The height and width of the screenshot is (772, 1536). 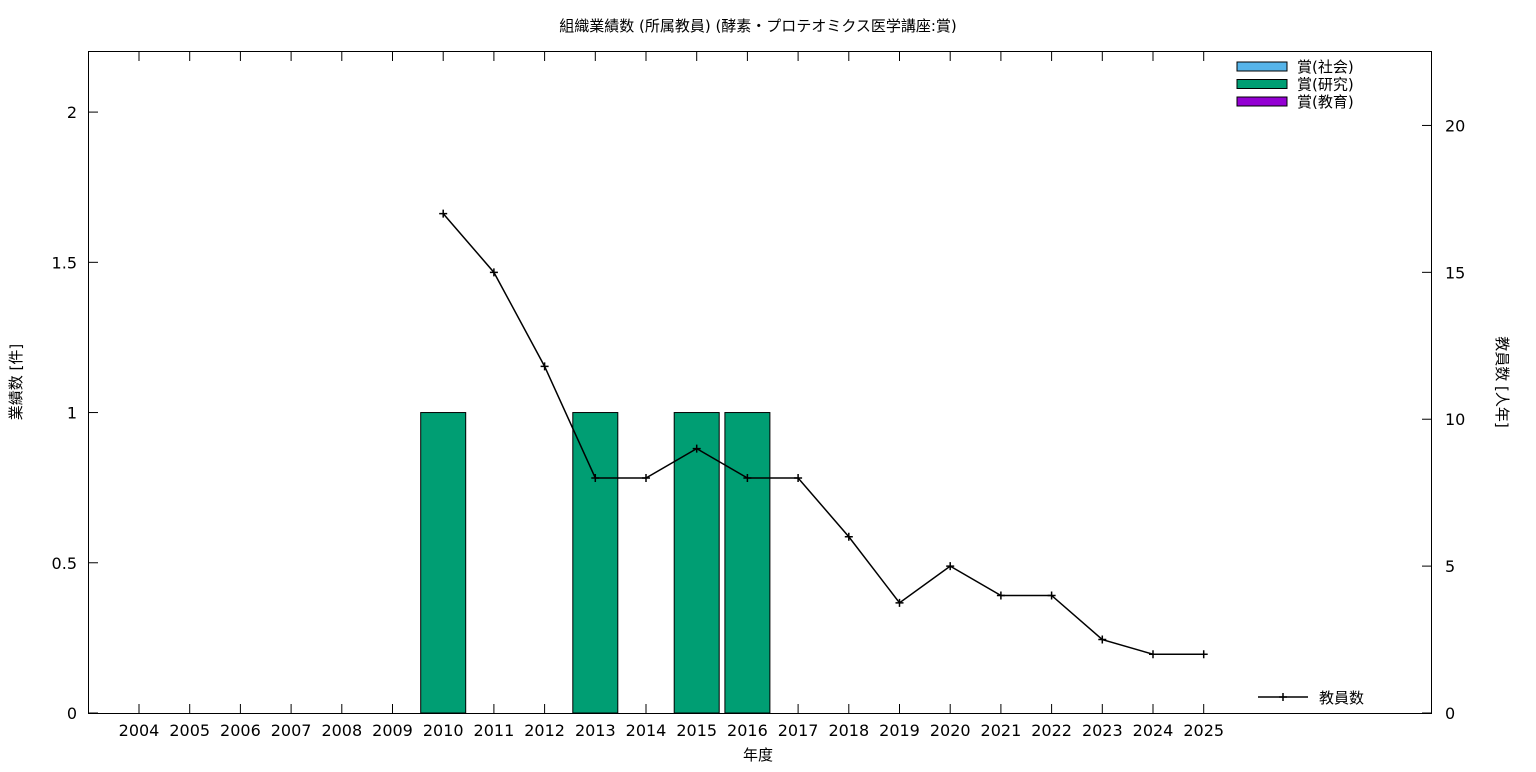 What do you see at coordinates (341, 730) in the screenshot?
I see `x-tick-label: 2008` at bounding box center [341, 730].